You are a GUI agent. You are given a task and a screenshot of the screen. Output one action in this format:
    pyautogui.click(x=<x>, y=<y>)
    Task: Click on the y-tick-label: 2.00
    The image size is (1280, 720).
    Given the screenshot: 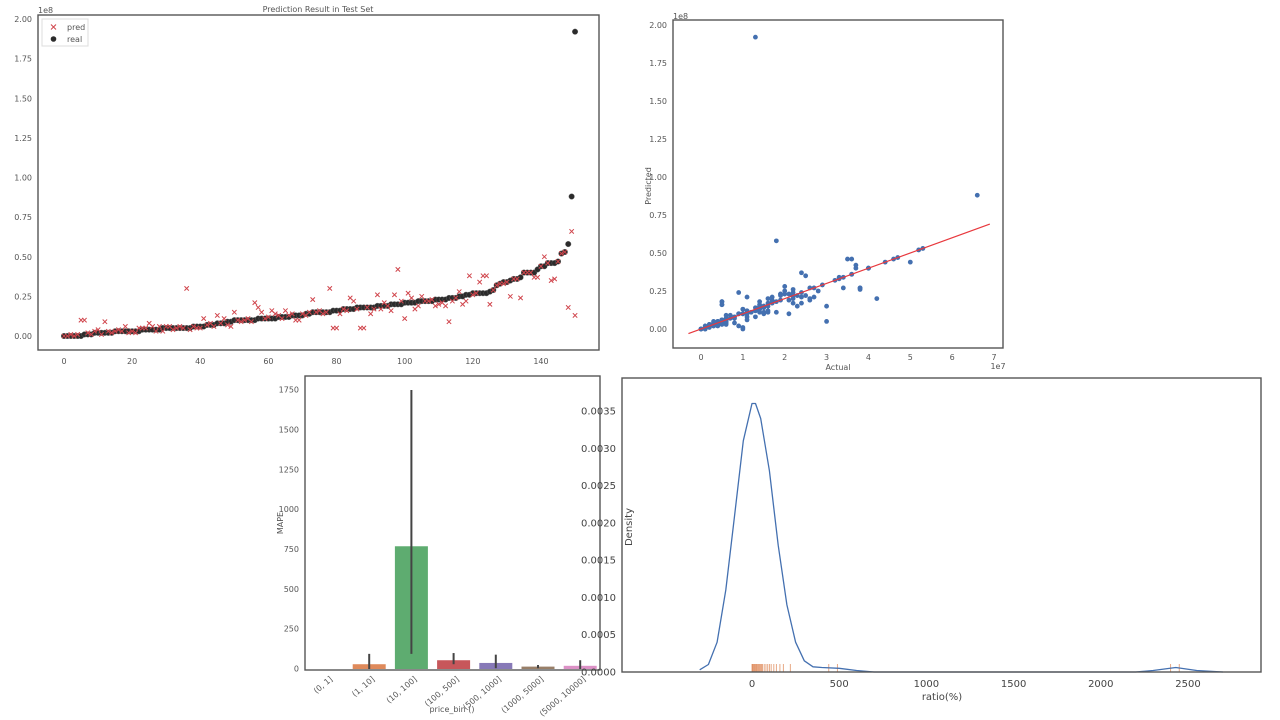 What is the action you would take?
    pyautogui.click(x=658, y=25)
    